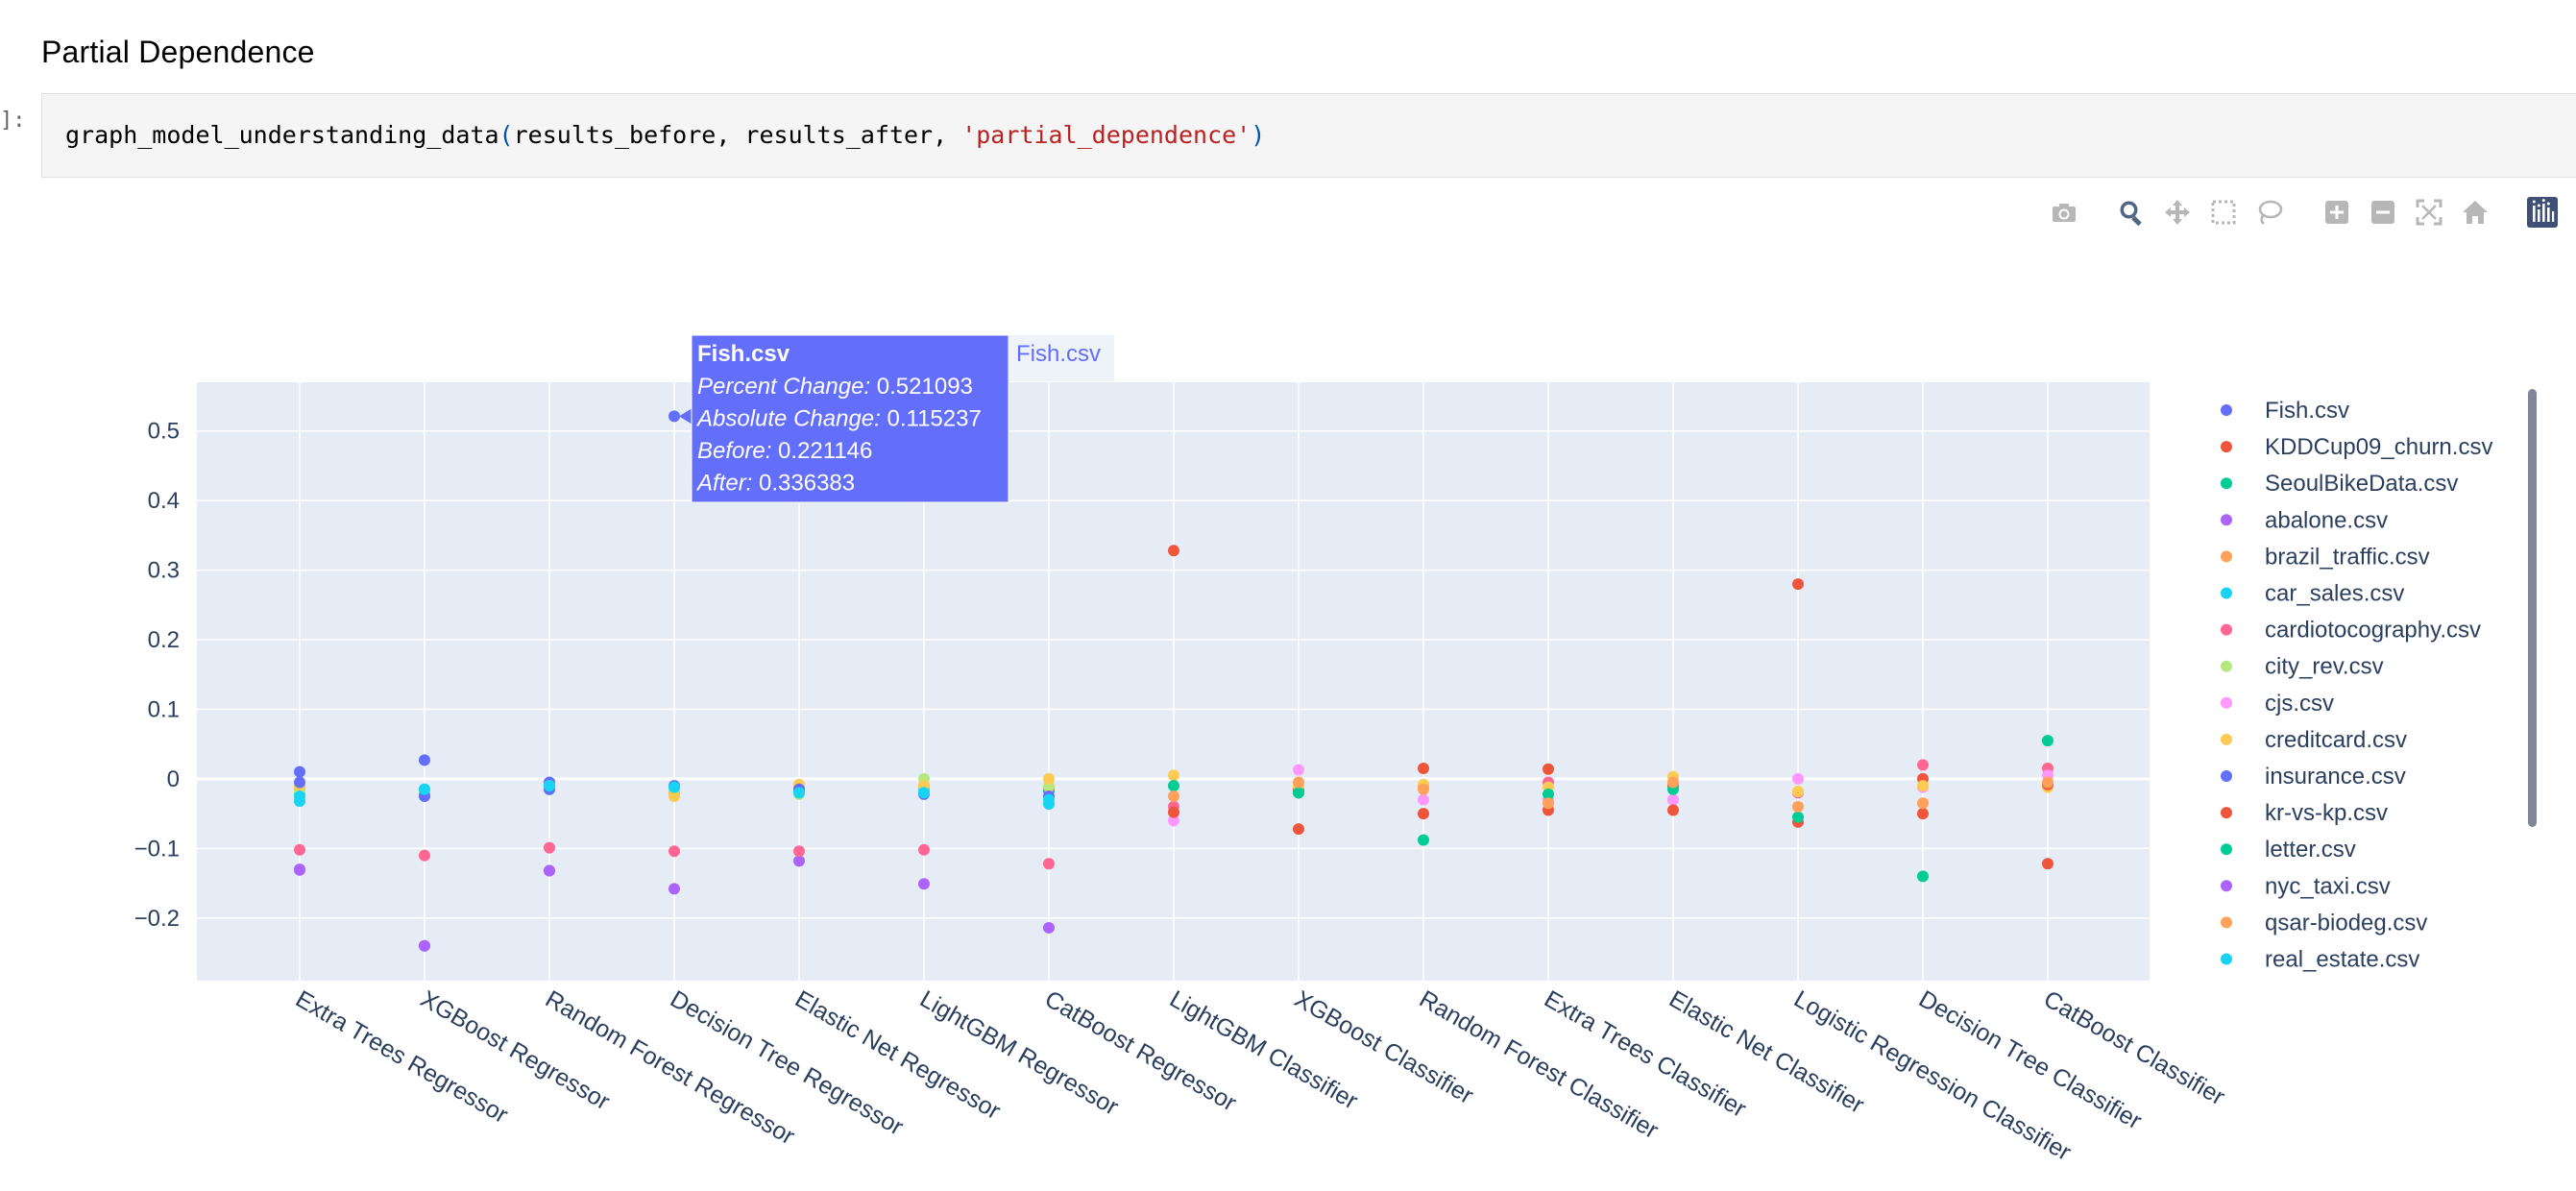 The width and height of the screenshot is (2576, 1191). I want to click on legend-item: car_sales.csv, so click(2312, 594).